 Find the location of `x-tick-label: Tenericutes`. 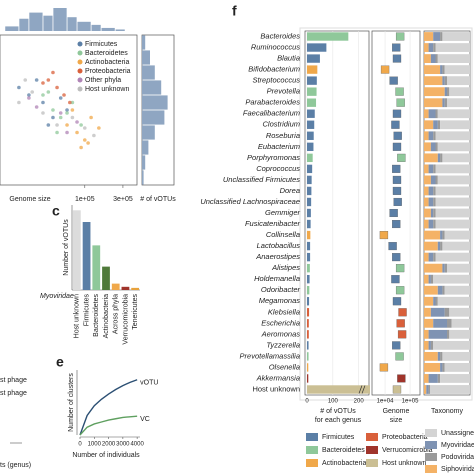

x-tick-label: Tenericutes is located at coordinates (135, 312).